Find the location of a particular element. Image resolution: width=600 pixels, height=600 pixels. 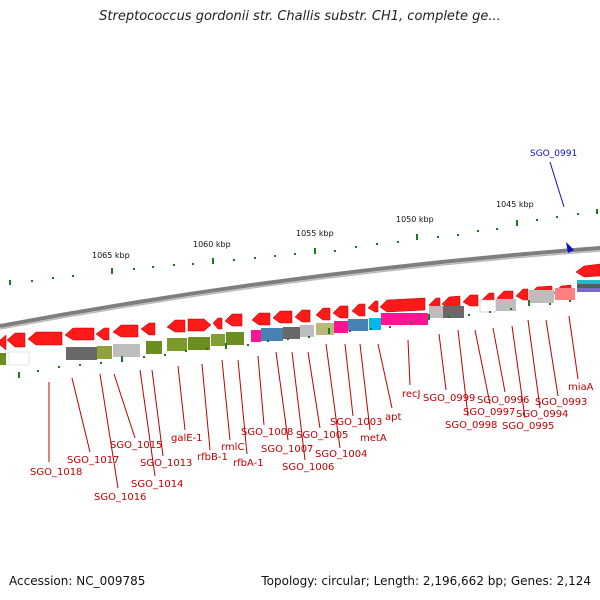

gene-label: galE-1 is located at coordinates (187, 438).